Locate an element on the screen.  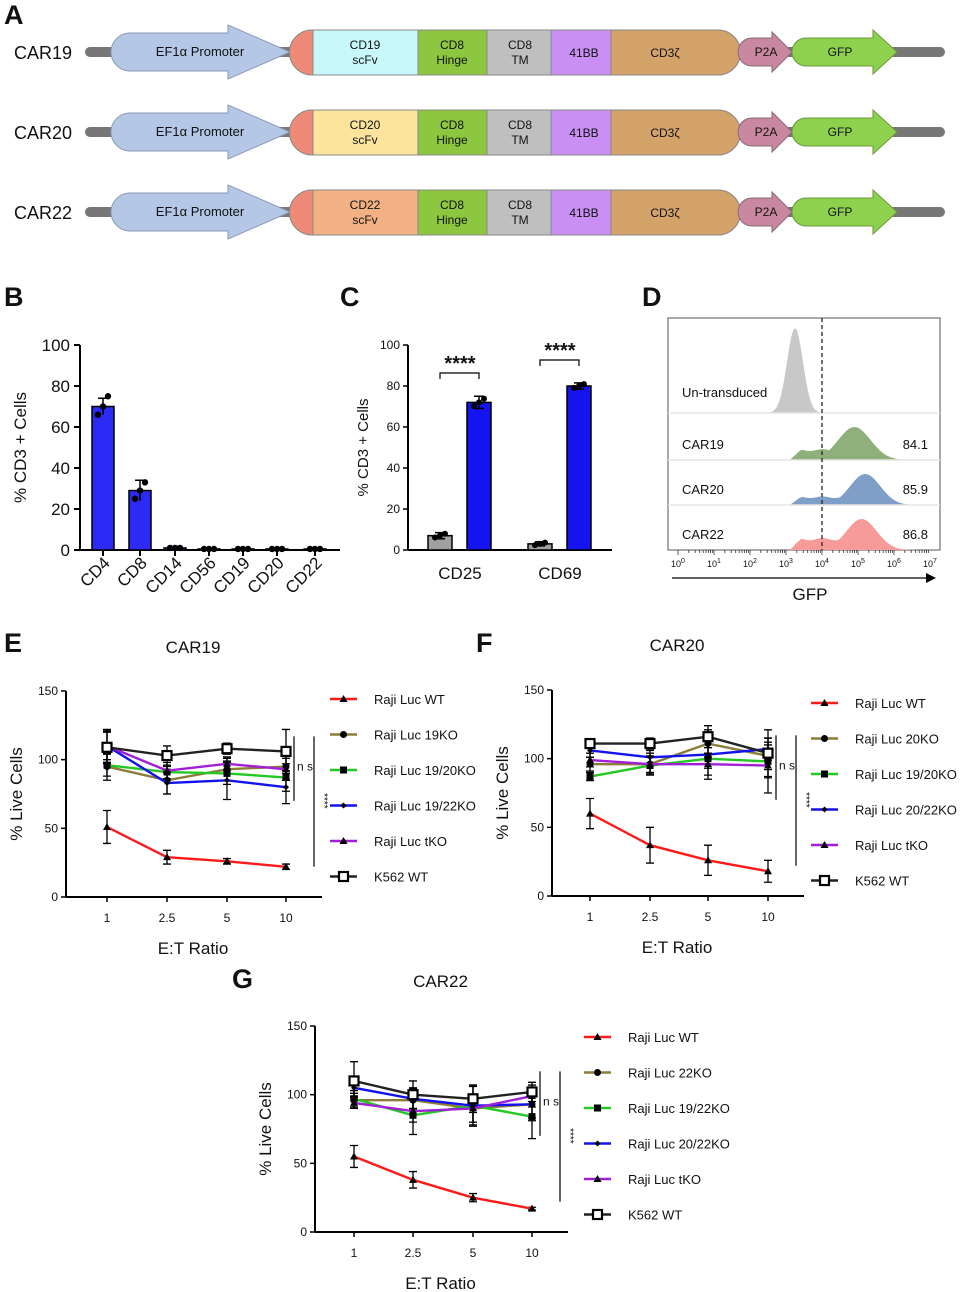
scfv-label: CD20 is located at coordinates (365, 125).